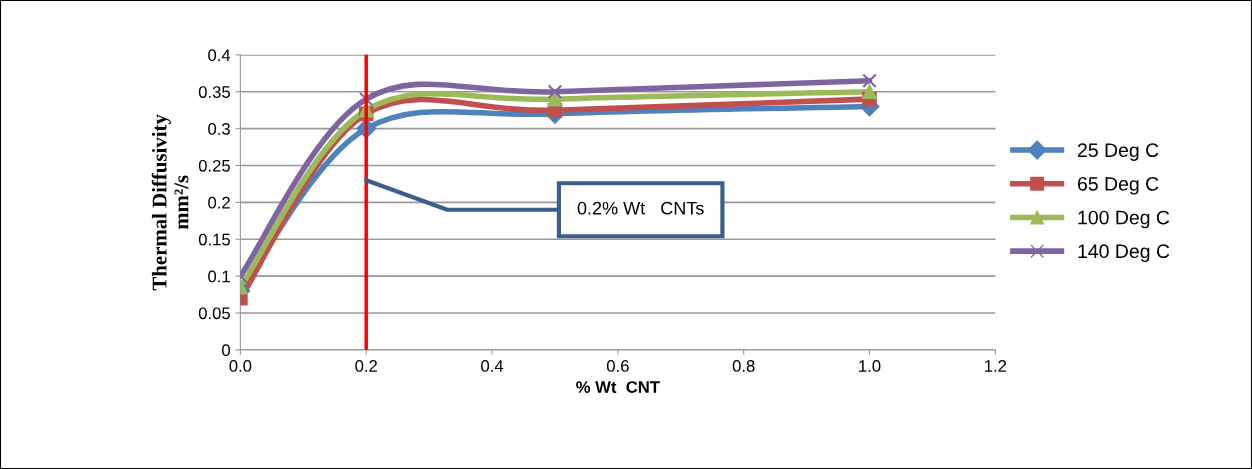  What do you see at coordinates (170, 202) in the screenshot?
I see `y-axis-title: Thermal Diffusivity mm²/s` at bounding box center [170, 202].